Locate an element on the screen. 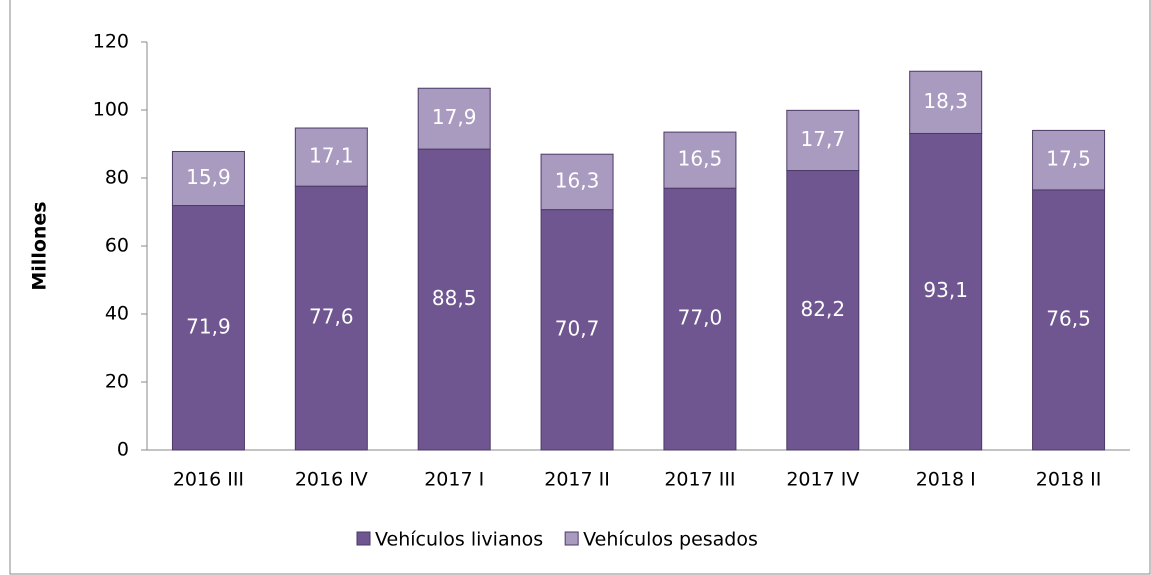 The height and width of the screenshot is (575, 1151). value-label: 70,7 is located at coordinates (577, 328).